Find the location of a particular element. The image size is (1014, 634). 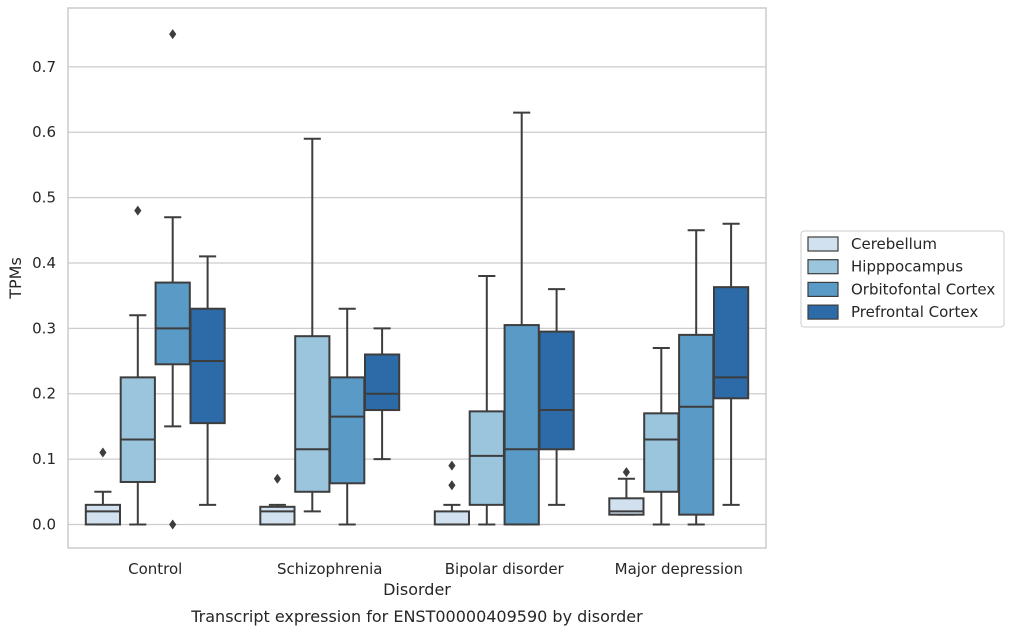

legend-frame is located at coordinates (902, 279).